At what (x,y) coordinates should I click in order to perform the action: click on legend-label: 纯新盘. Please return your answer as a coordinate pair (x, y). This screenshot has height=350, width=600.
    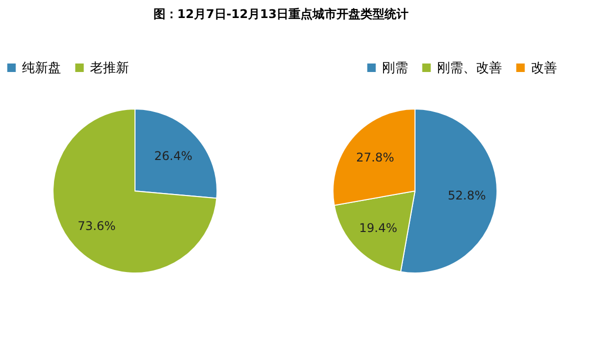
    Looking at the image, I should click on (41, 68).